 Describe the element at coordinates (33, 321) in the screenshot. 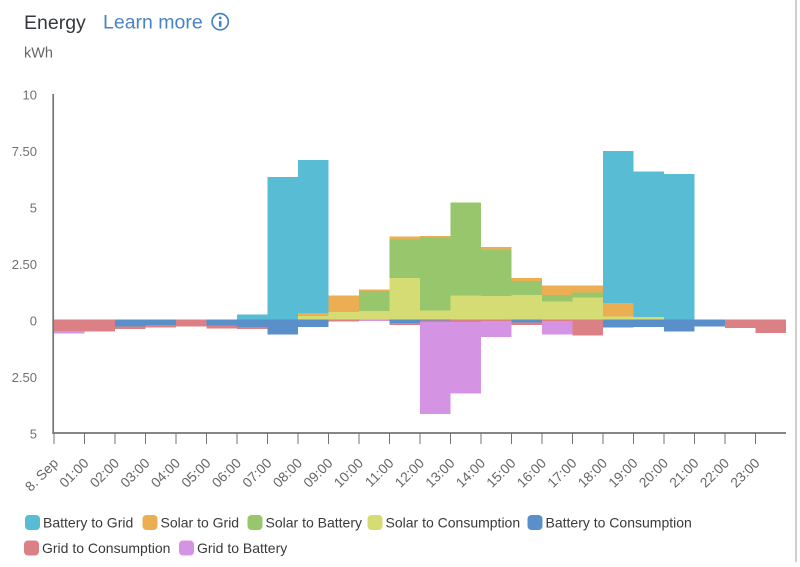

I see `svg-text: 0` at that location.